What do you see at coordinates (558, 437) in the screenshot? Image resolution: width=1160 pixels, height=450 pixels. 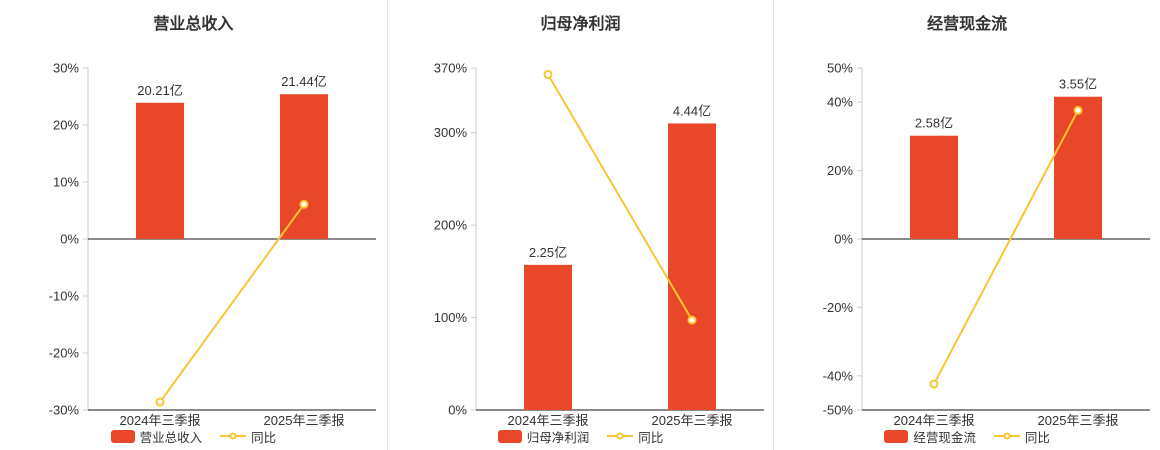 I see `legend-bar-label: 归母净利润` at bounding box center [558, 437].